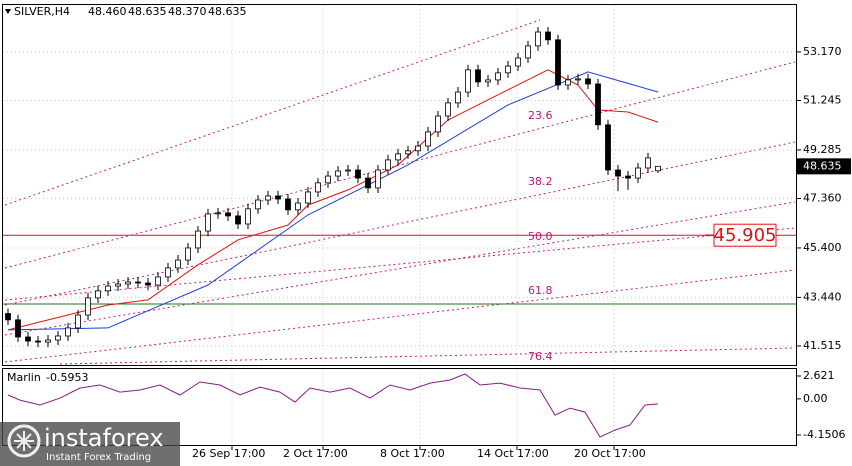 This screenshot has height=466, width=852. Describe the element at coordinates (400, 264) in the screenshot. I see `trend-line` at that location.